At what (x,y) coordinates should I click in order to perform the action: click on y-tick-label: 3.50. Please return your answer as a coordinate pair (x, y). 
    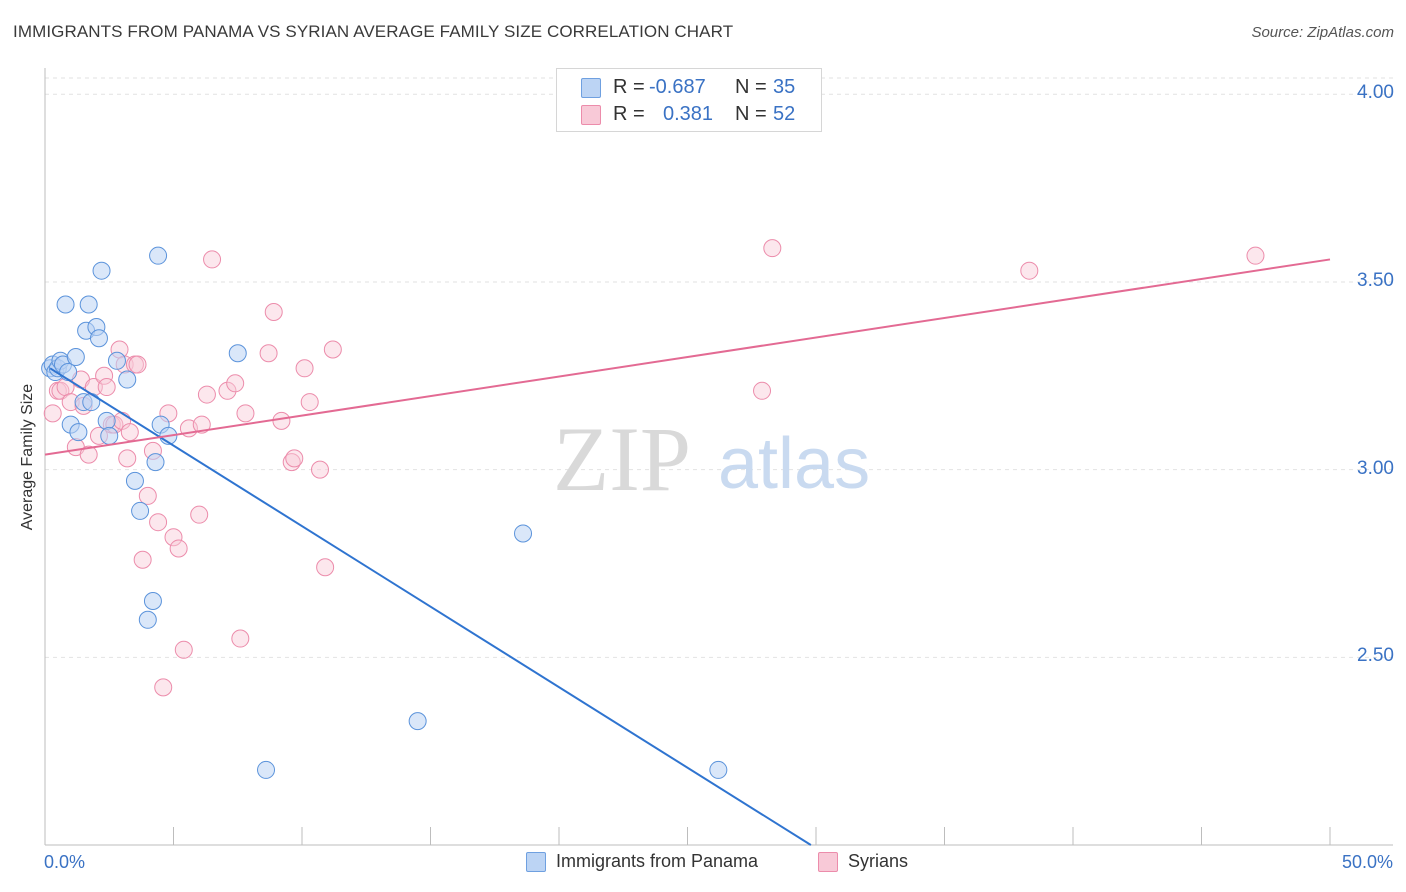
    Looking at the image, I should click on (1375, 280).